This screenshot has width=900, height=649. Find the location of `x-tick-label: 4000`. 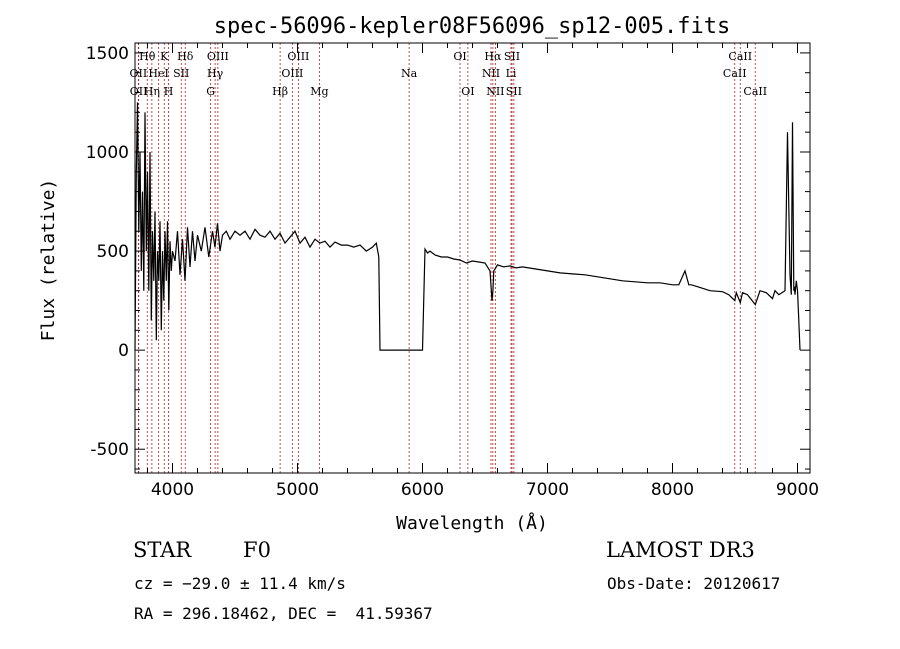

x-tick-label: 4000 is located at coordinates (172, 490).